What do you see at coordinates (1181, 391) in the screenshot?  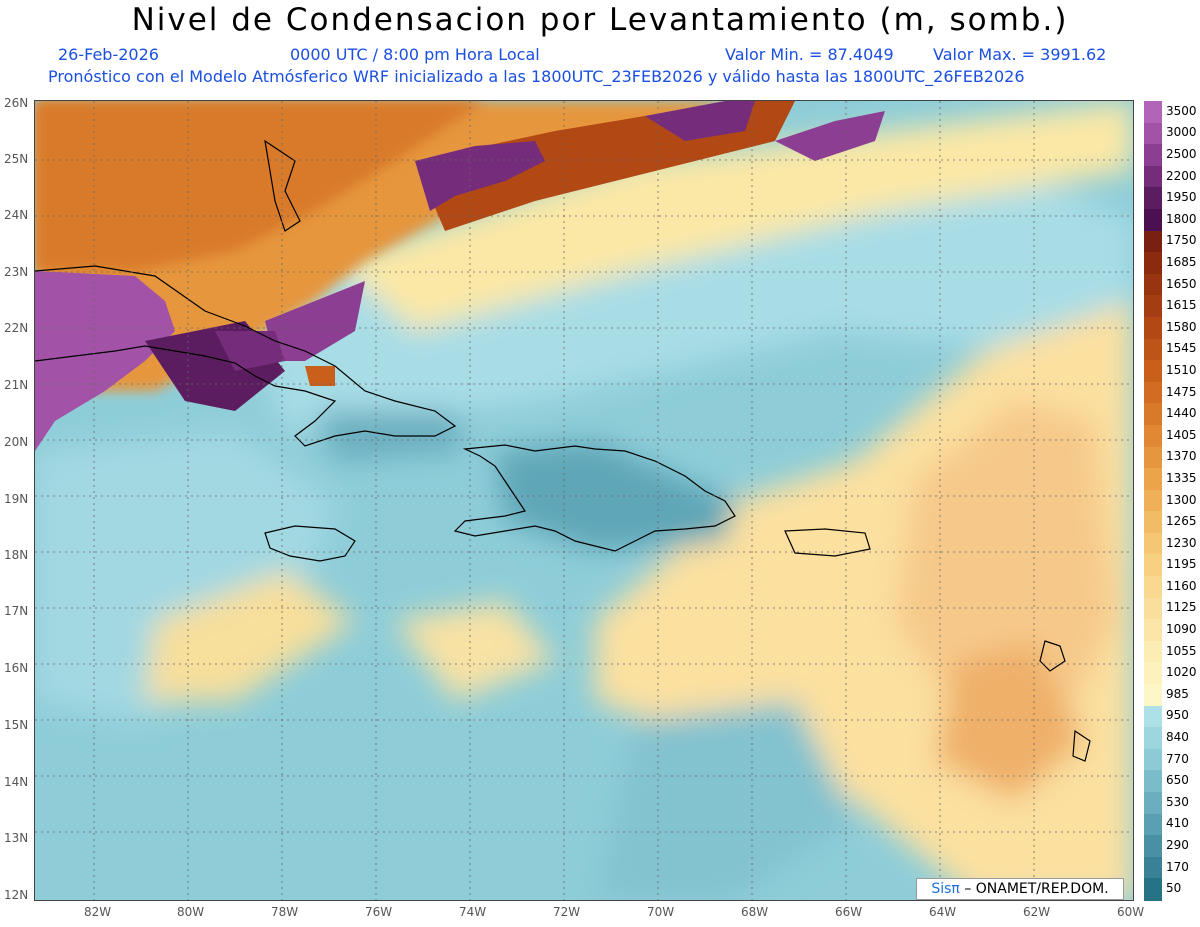 I see `colorbar-label: 1475` at bounding box center [1181, 391].